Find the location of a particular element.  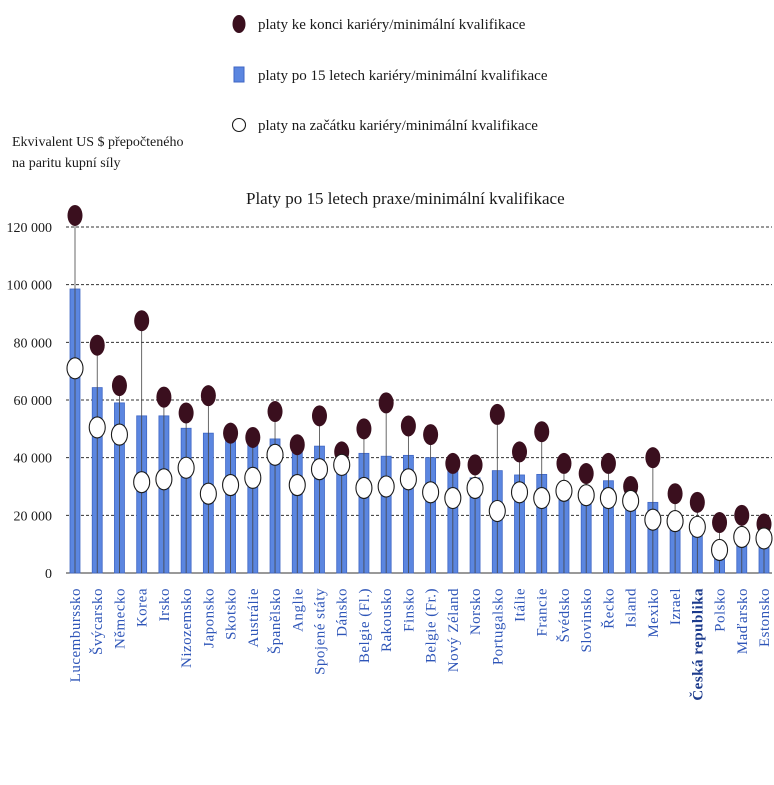

x-tick-label: Dánsko is located at coordinates (343, 612).